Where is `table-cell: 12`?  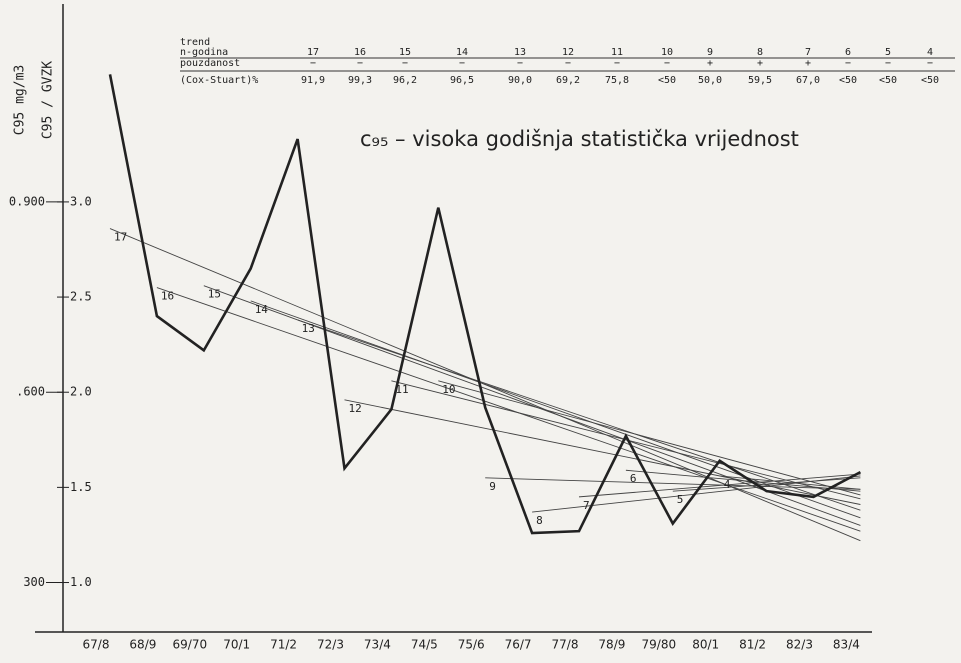 table-cell: 12 is located at coordinates (568, 52).